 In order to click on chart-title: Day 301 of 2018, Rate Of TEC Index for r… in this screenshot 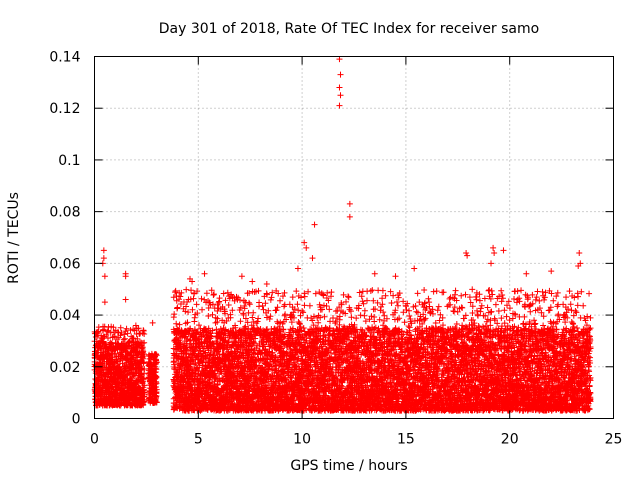, I will do `click(349, 29)`.